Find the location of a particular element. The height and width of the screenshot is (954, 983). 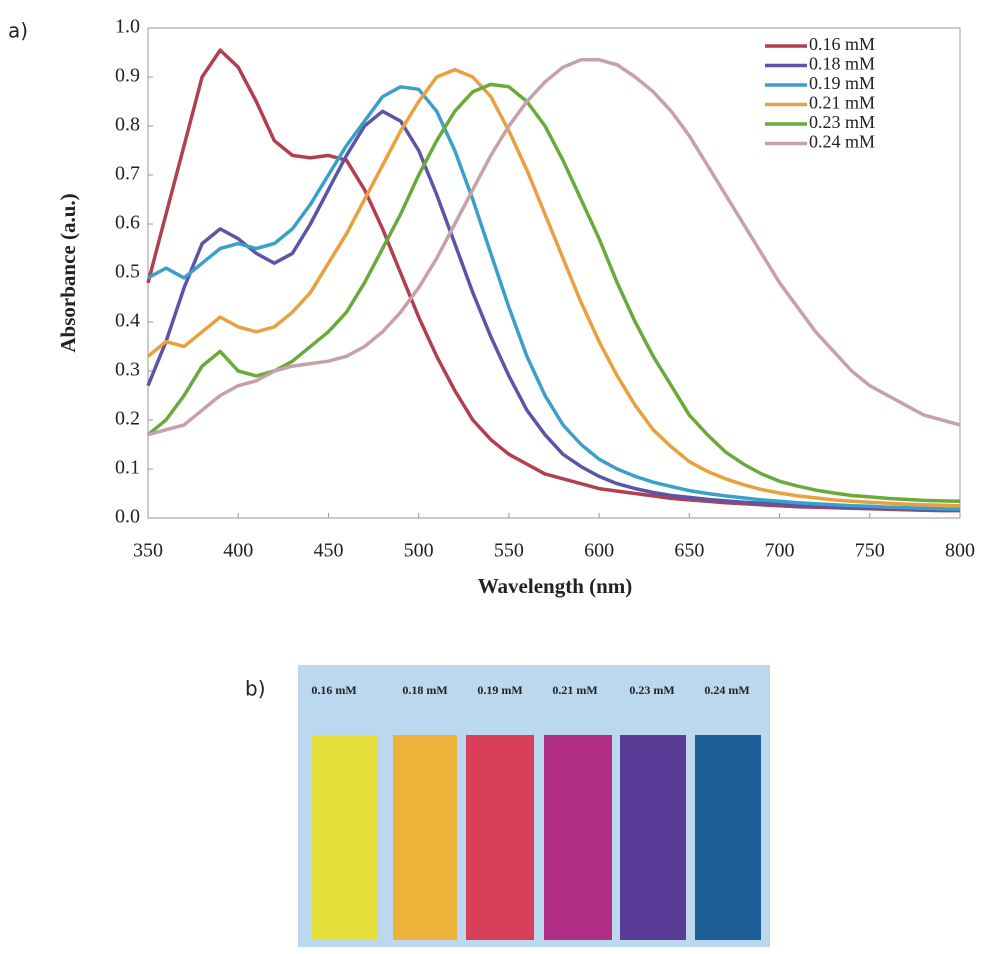

x-tick-label: 550 is located at coordinates (509, 551).